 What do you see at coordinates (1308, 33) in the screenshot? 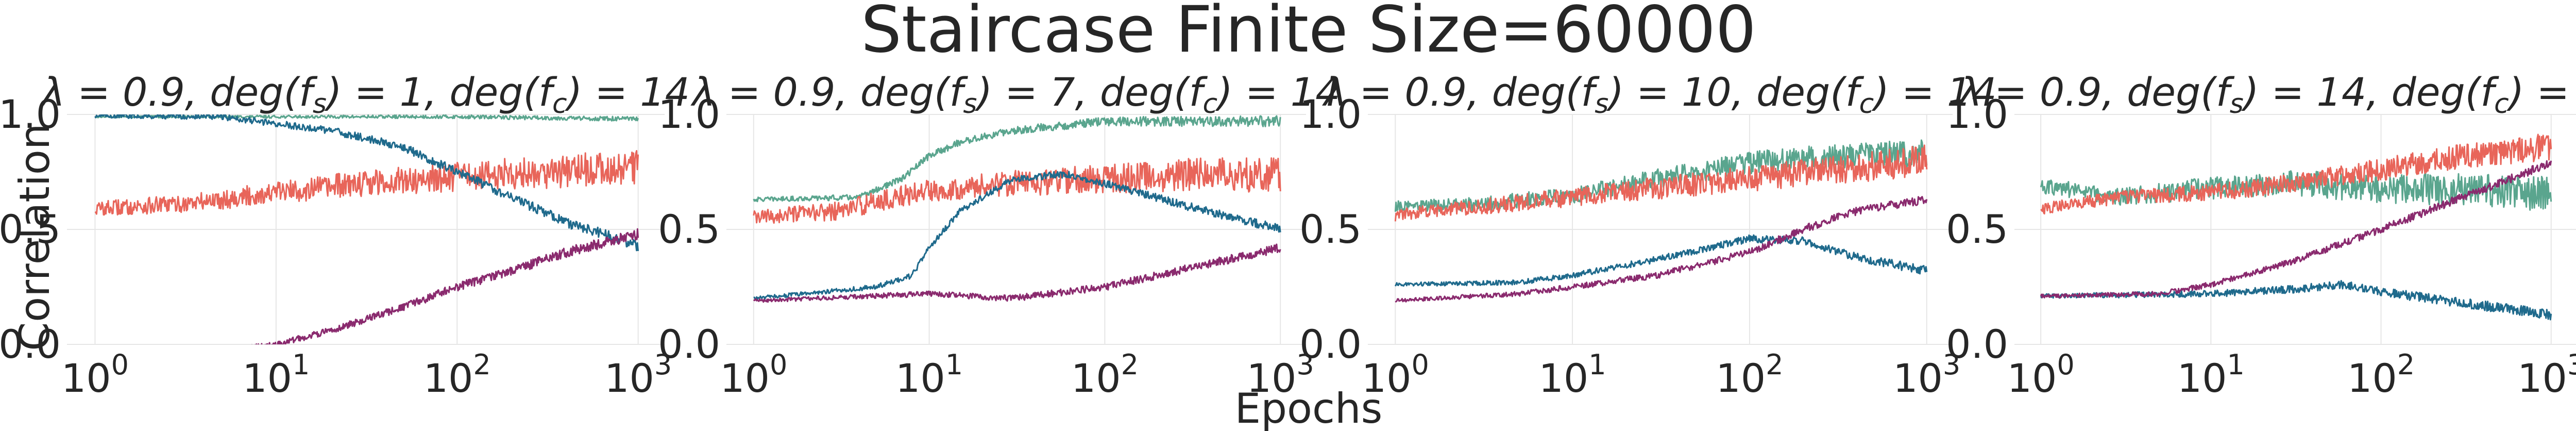
I see `suptitle: Staircase Finite Size=60000` at bounding box center [1308, 33].